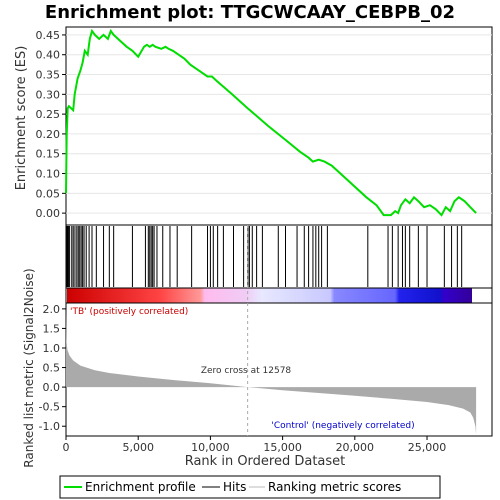 The height and width of the screenshot is (500, 500). I want to click on x-tick-label: 0, so click(66, 447).